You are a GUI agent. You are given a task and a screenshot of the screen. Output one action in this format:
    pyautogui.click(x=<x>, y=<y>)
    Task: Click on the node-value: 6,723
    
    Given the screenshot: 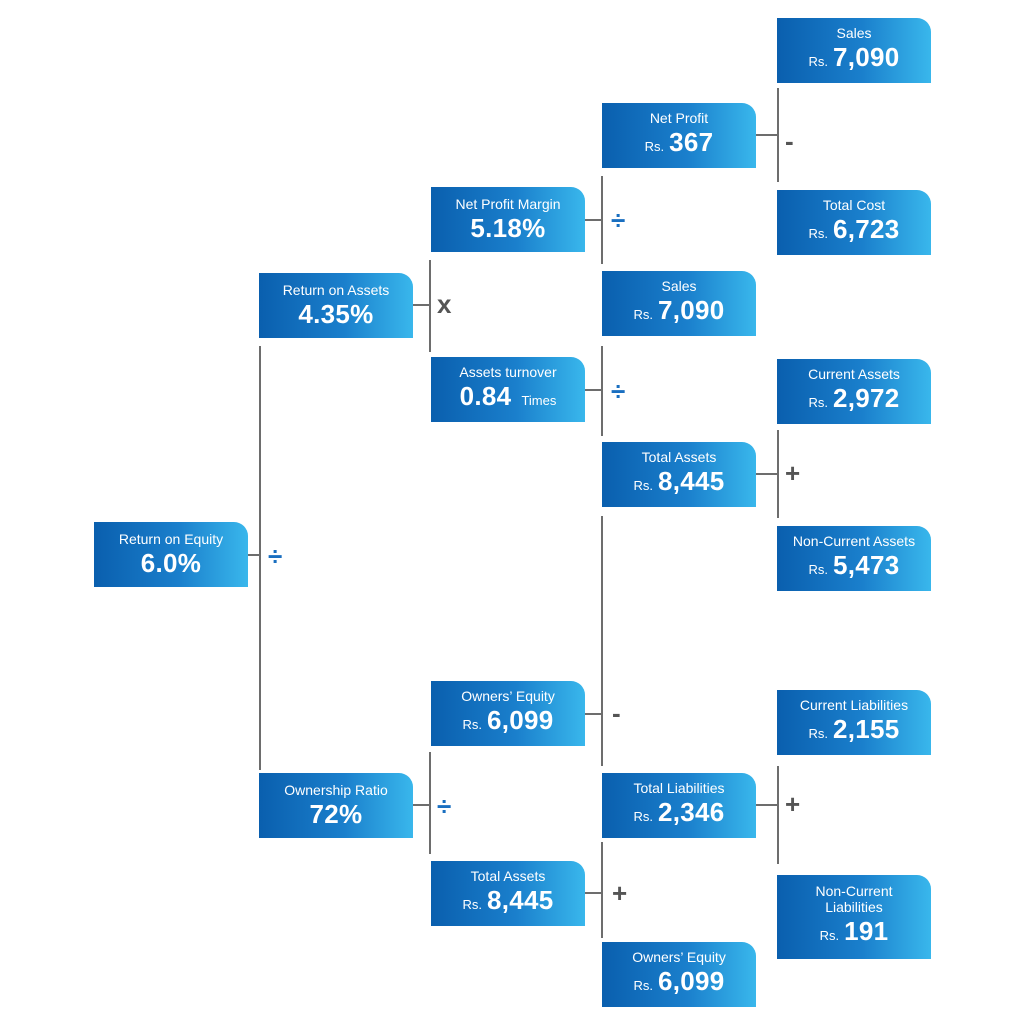 What is the action you would take?
    pyautogui.click(x=866, y=228)
    